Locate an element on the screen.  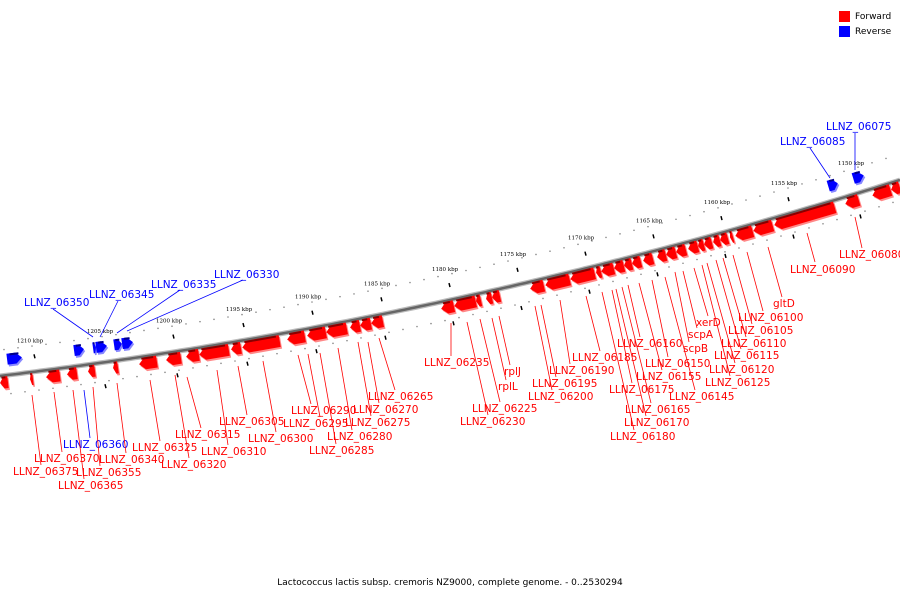
gene-label: LLNZ_06150 is located at coordinates (677, 364).